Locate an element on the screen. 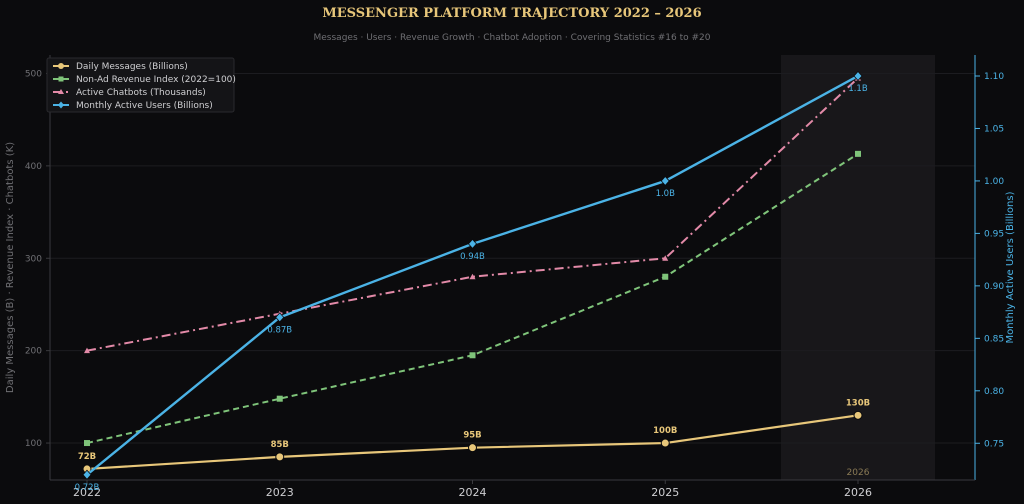 The height and width of the screenshot is (504, 1024). right-tick-label: 1.00 is located at coordinates (994, 182).